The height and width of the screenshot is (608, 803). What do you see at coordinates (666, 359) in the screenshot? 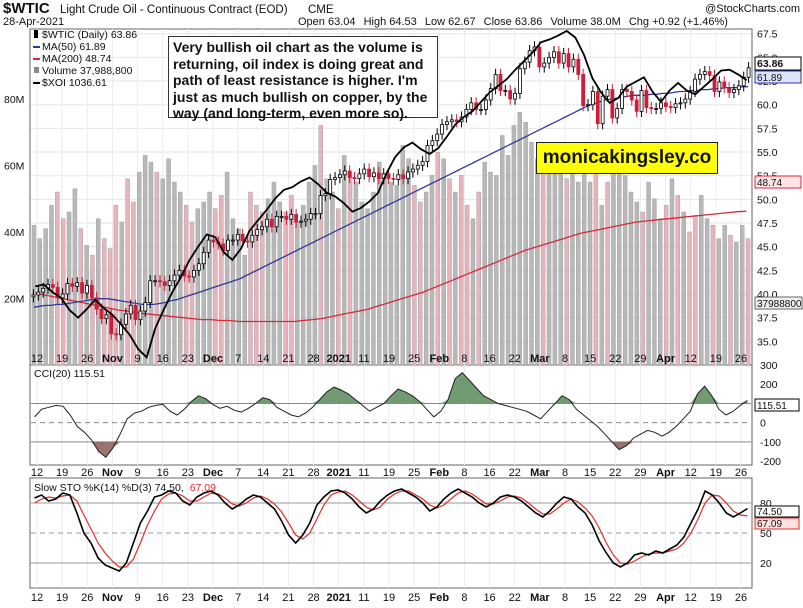
I see `x-tick-label: Apr` at bounding box center [666, 359].